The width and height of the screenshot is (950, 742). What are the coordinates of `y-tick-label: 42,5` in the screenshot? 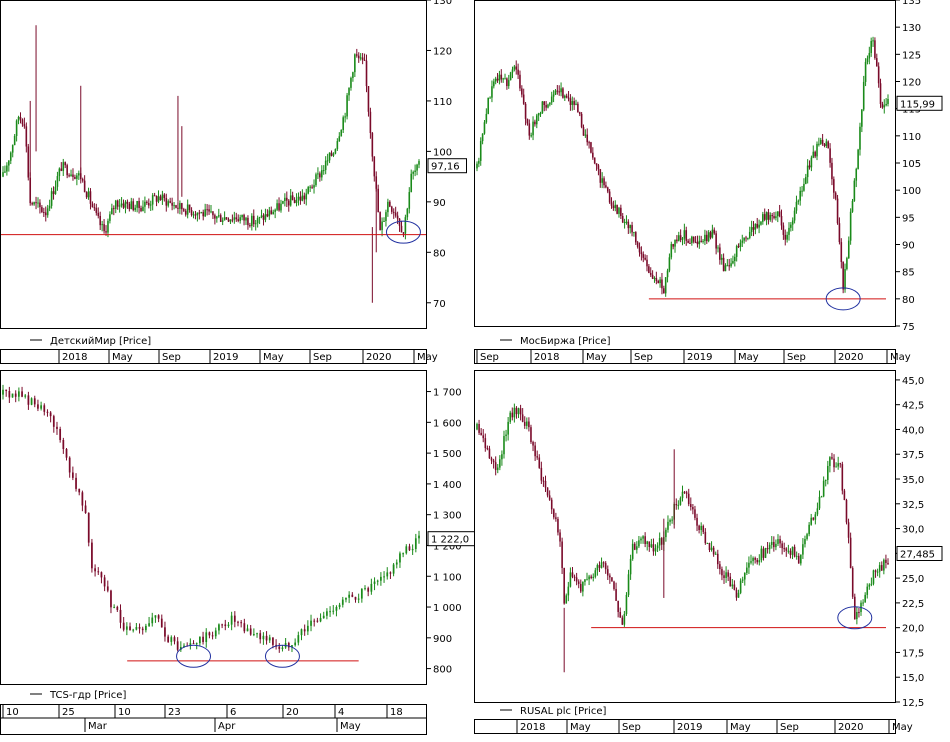 It's located at (913, 406).